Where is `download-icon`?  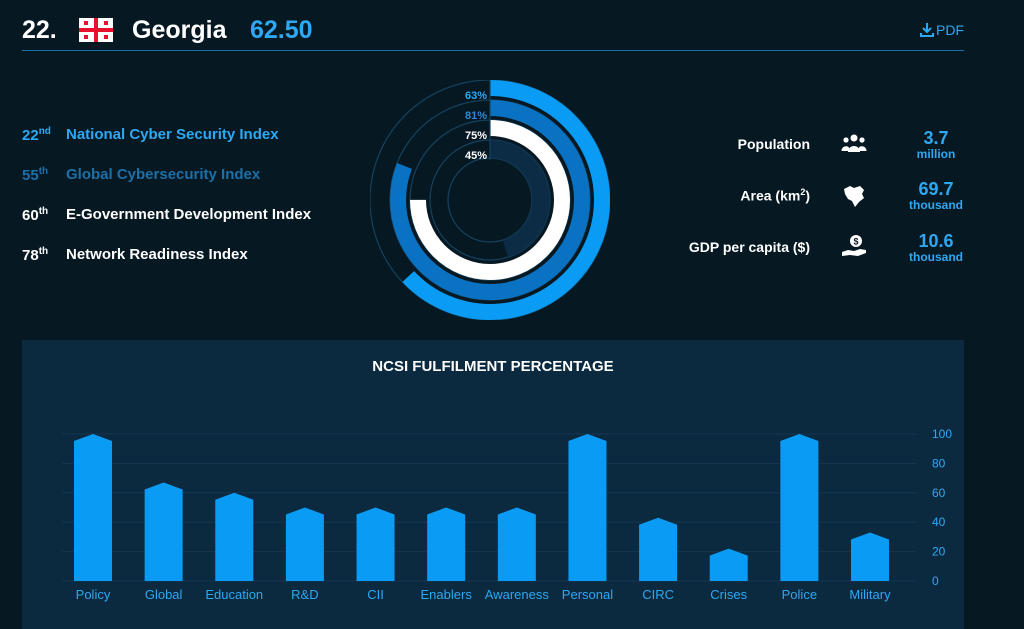 download-icon is located at coordinates (927, 30).